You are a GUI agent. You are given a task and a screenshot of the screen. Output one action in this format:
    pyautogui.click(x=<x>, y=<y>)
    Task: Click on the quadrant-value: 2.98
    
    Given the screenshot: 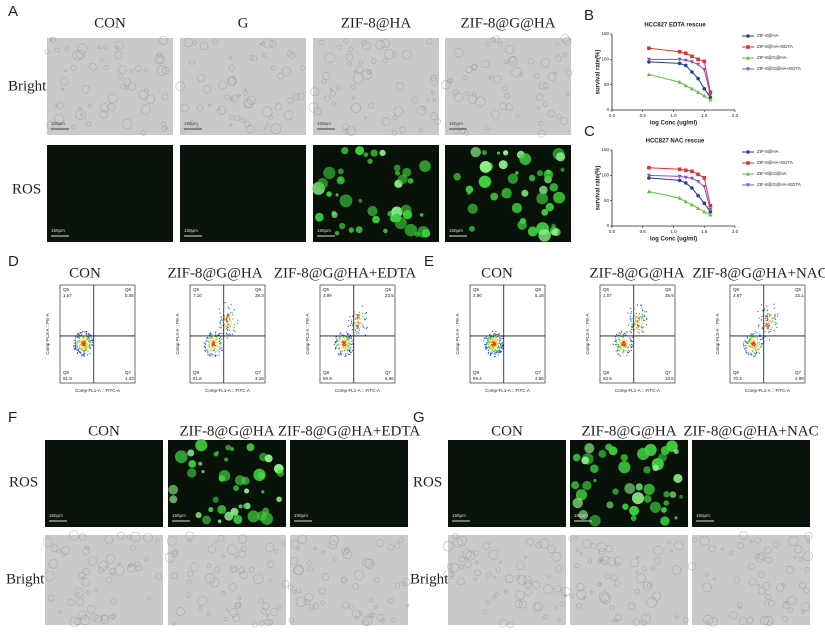 What is the action you would take?
    pyautogui.click(x=799, y=378)
    